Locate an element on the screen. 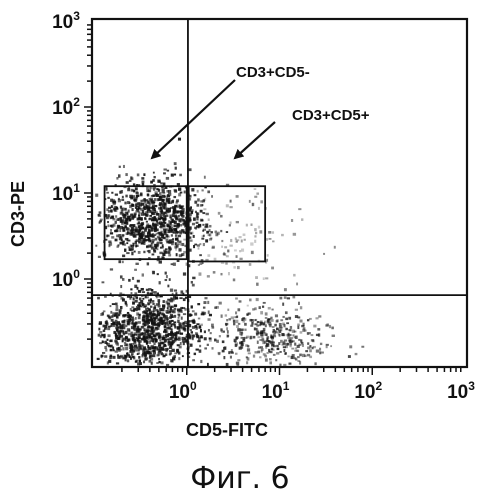 The height and width of the screenshot is (500, 479). arrow-cd3pos-cd5pos is located at coordinates (255, 140).